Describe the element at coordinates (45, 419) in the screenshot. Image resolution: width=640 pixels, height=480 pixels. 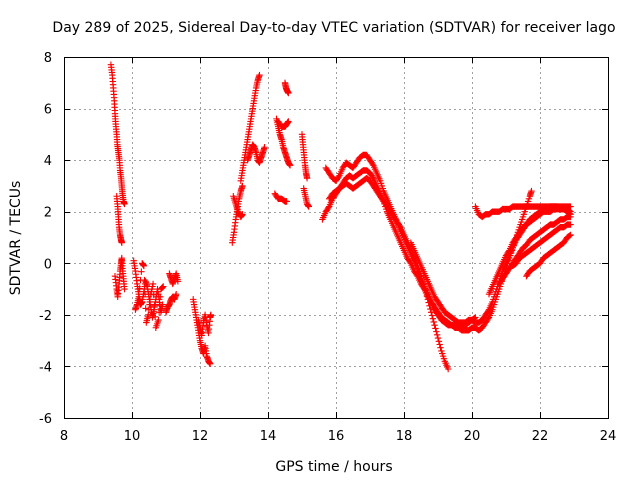
I see `y-tick-label: -6` at that location.